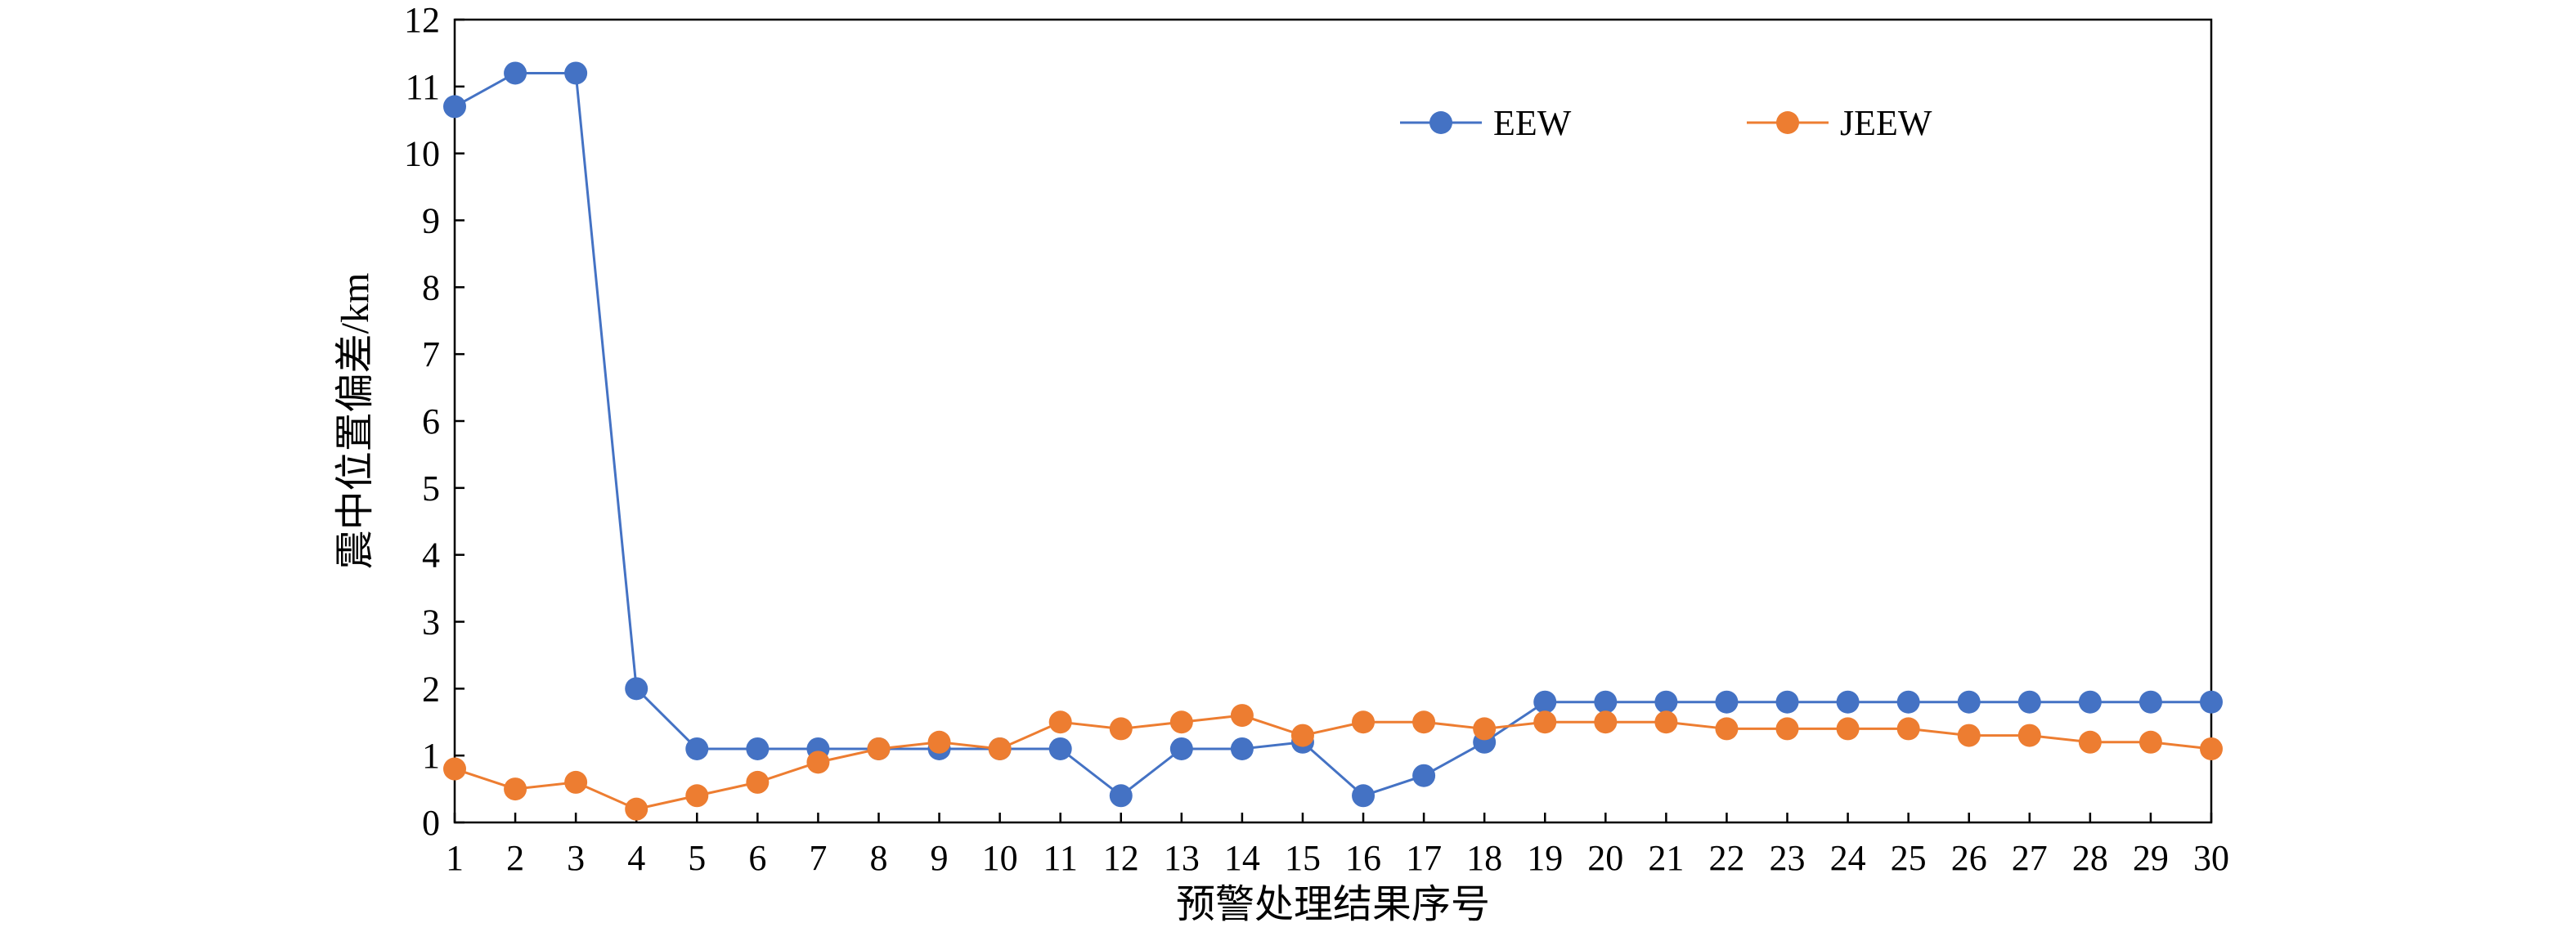  What do you see at coordinates (431, 756) in the screenshot?
I see `y-tick-label: 1` at bounding box center [431, 756].